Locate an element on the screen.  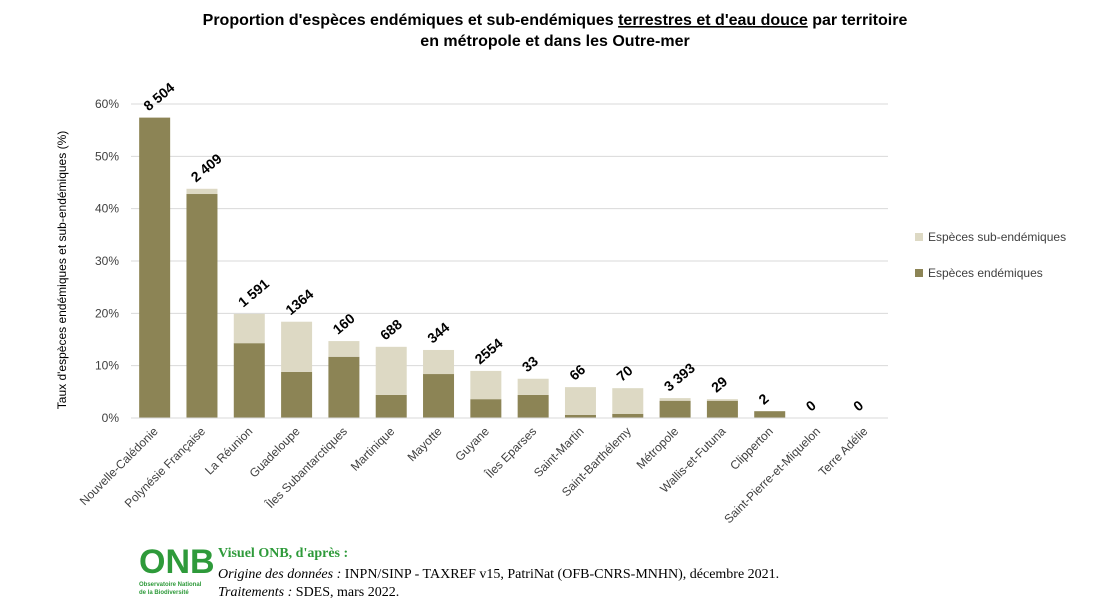
source-label: Origine des données : is located at coordinates (279, 574).